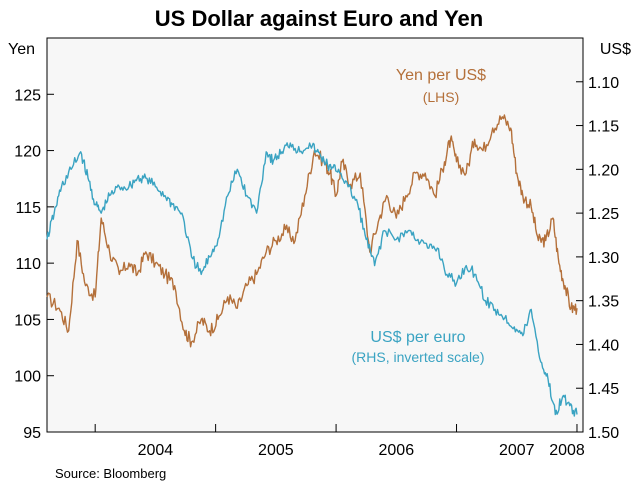 The height and width of the screenshot is (486, 639). What do you see at coordinates (603, 170) in the screenshot?
I see `right-tick-label: 1.20` at bounding box center [603, 170].